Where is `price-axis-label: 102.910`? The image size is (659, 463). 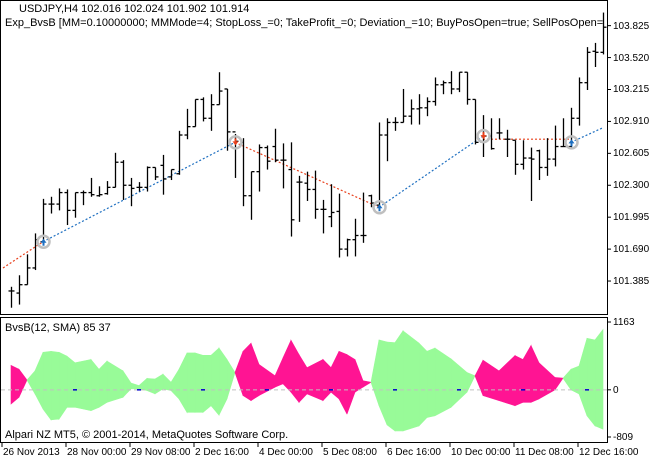
price-axis-label: 102.910 is located at coordinates (631, 122).